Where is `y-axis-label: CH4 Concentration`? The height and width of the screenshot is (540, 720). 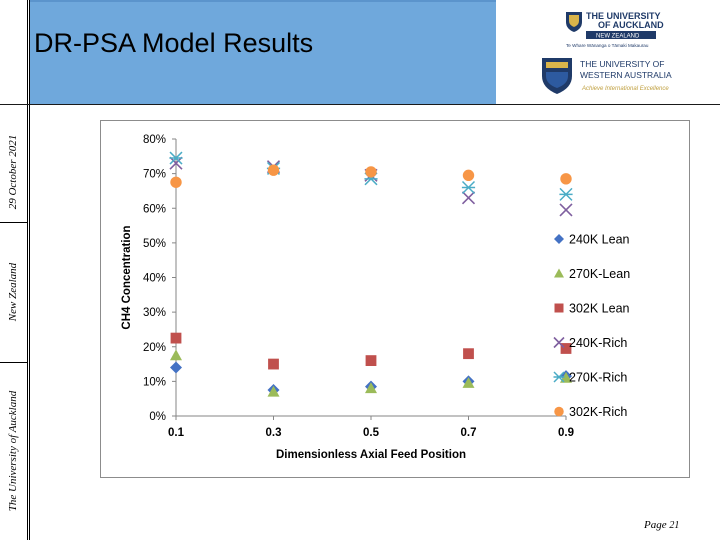 y-axis-label: CH4 Concentration is located at coordinates (127, 277).